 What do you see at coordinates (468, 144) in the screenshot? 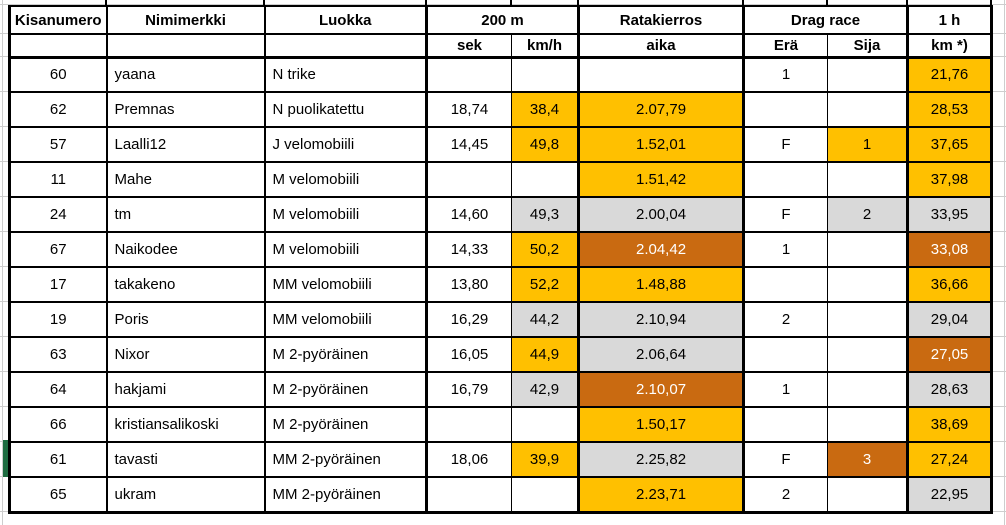
I see `cell-sek: 14,45` at bounding box center [468, 144].